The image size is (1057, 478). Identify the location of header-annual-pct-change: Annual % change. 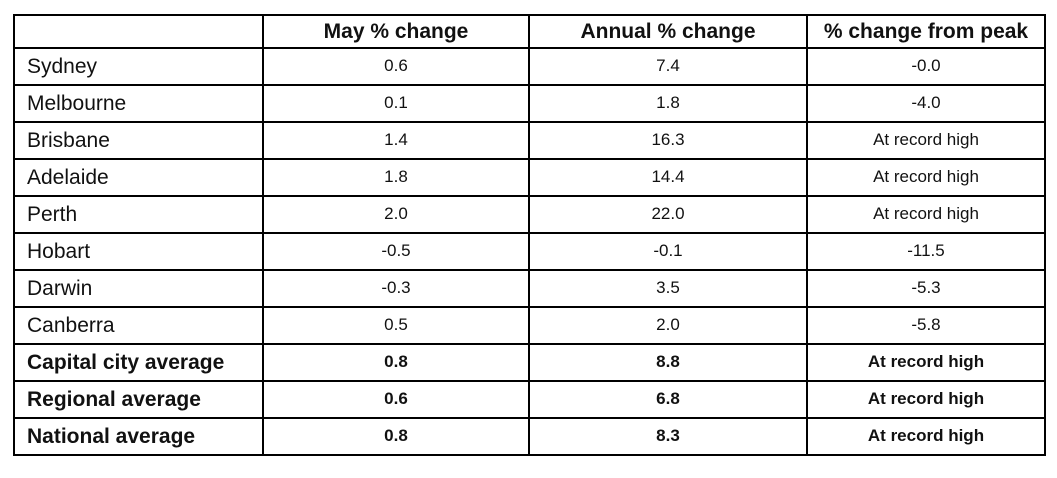
(668, 31).